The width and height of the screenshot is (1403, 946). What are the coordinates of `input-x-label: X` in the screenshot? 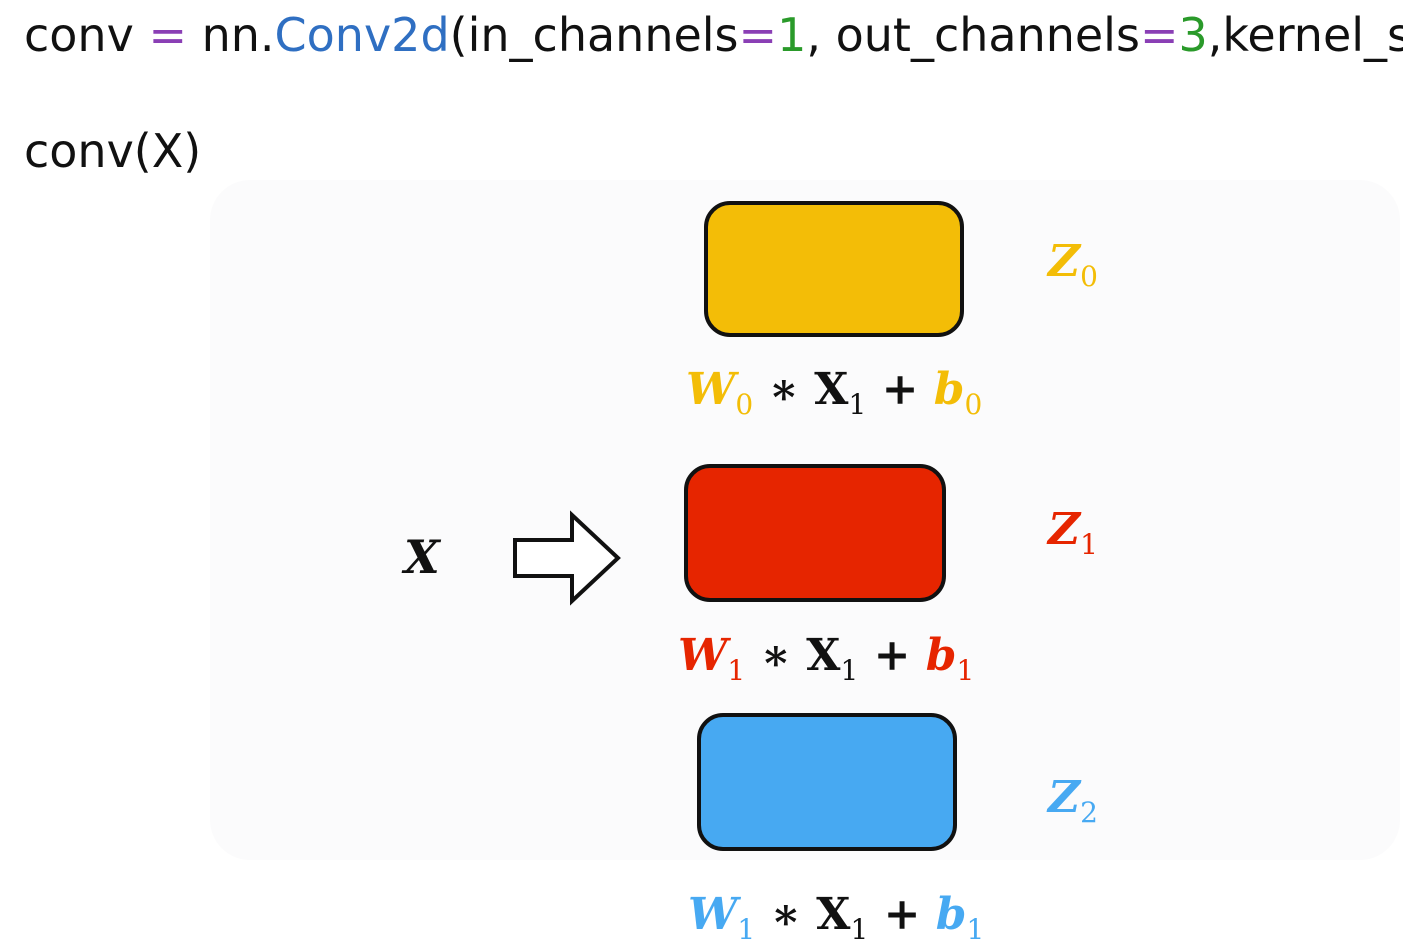 It's located at (422, 557).